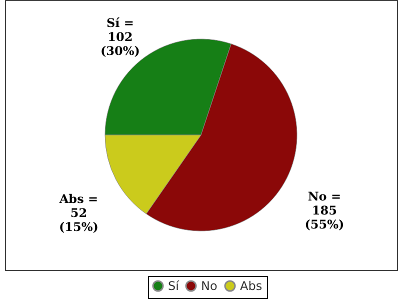 This screenshot has width=400, height=300. What do you see at coordinates (174, 286) in the screenshot?
I see `legend-label: Sí` at bounding box center [174, 286].